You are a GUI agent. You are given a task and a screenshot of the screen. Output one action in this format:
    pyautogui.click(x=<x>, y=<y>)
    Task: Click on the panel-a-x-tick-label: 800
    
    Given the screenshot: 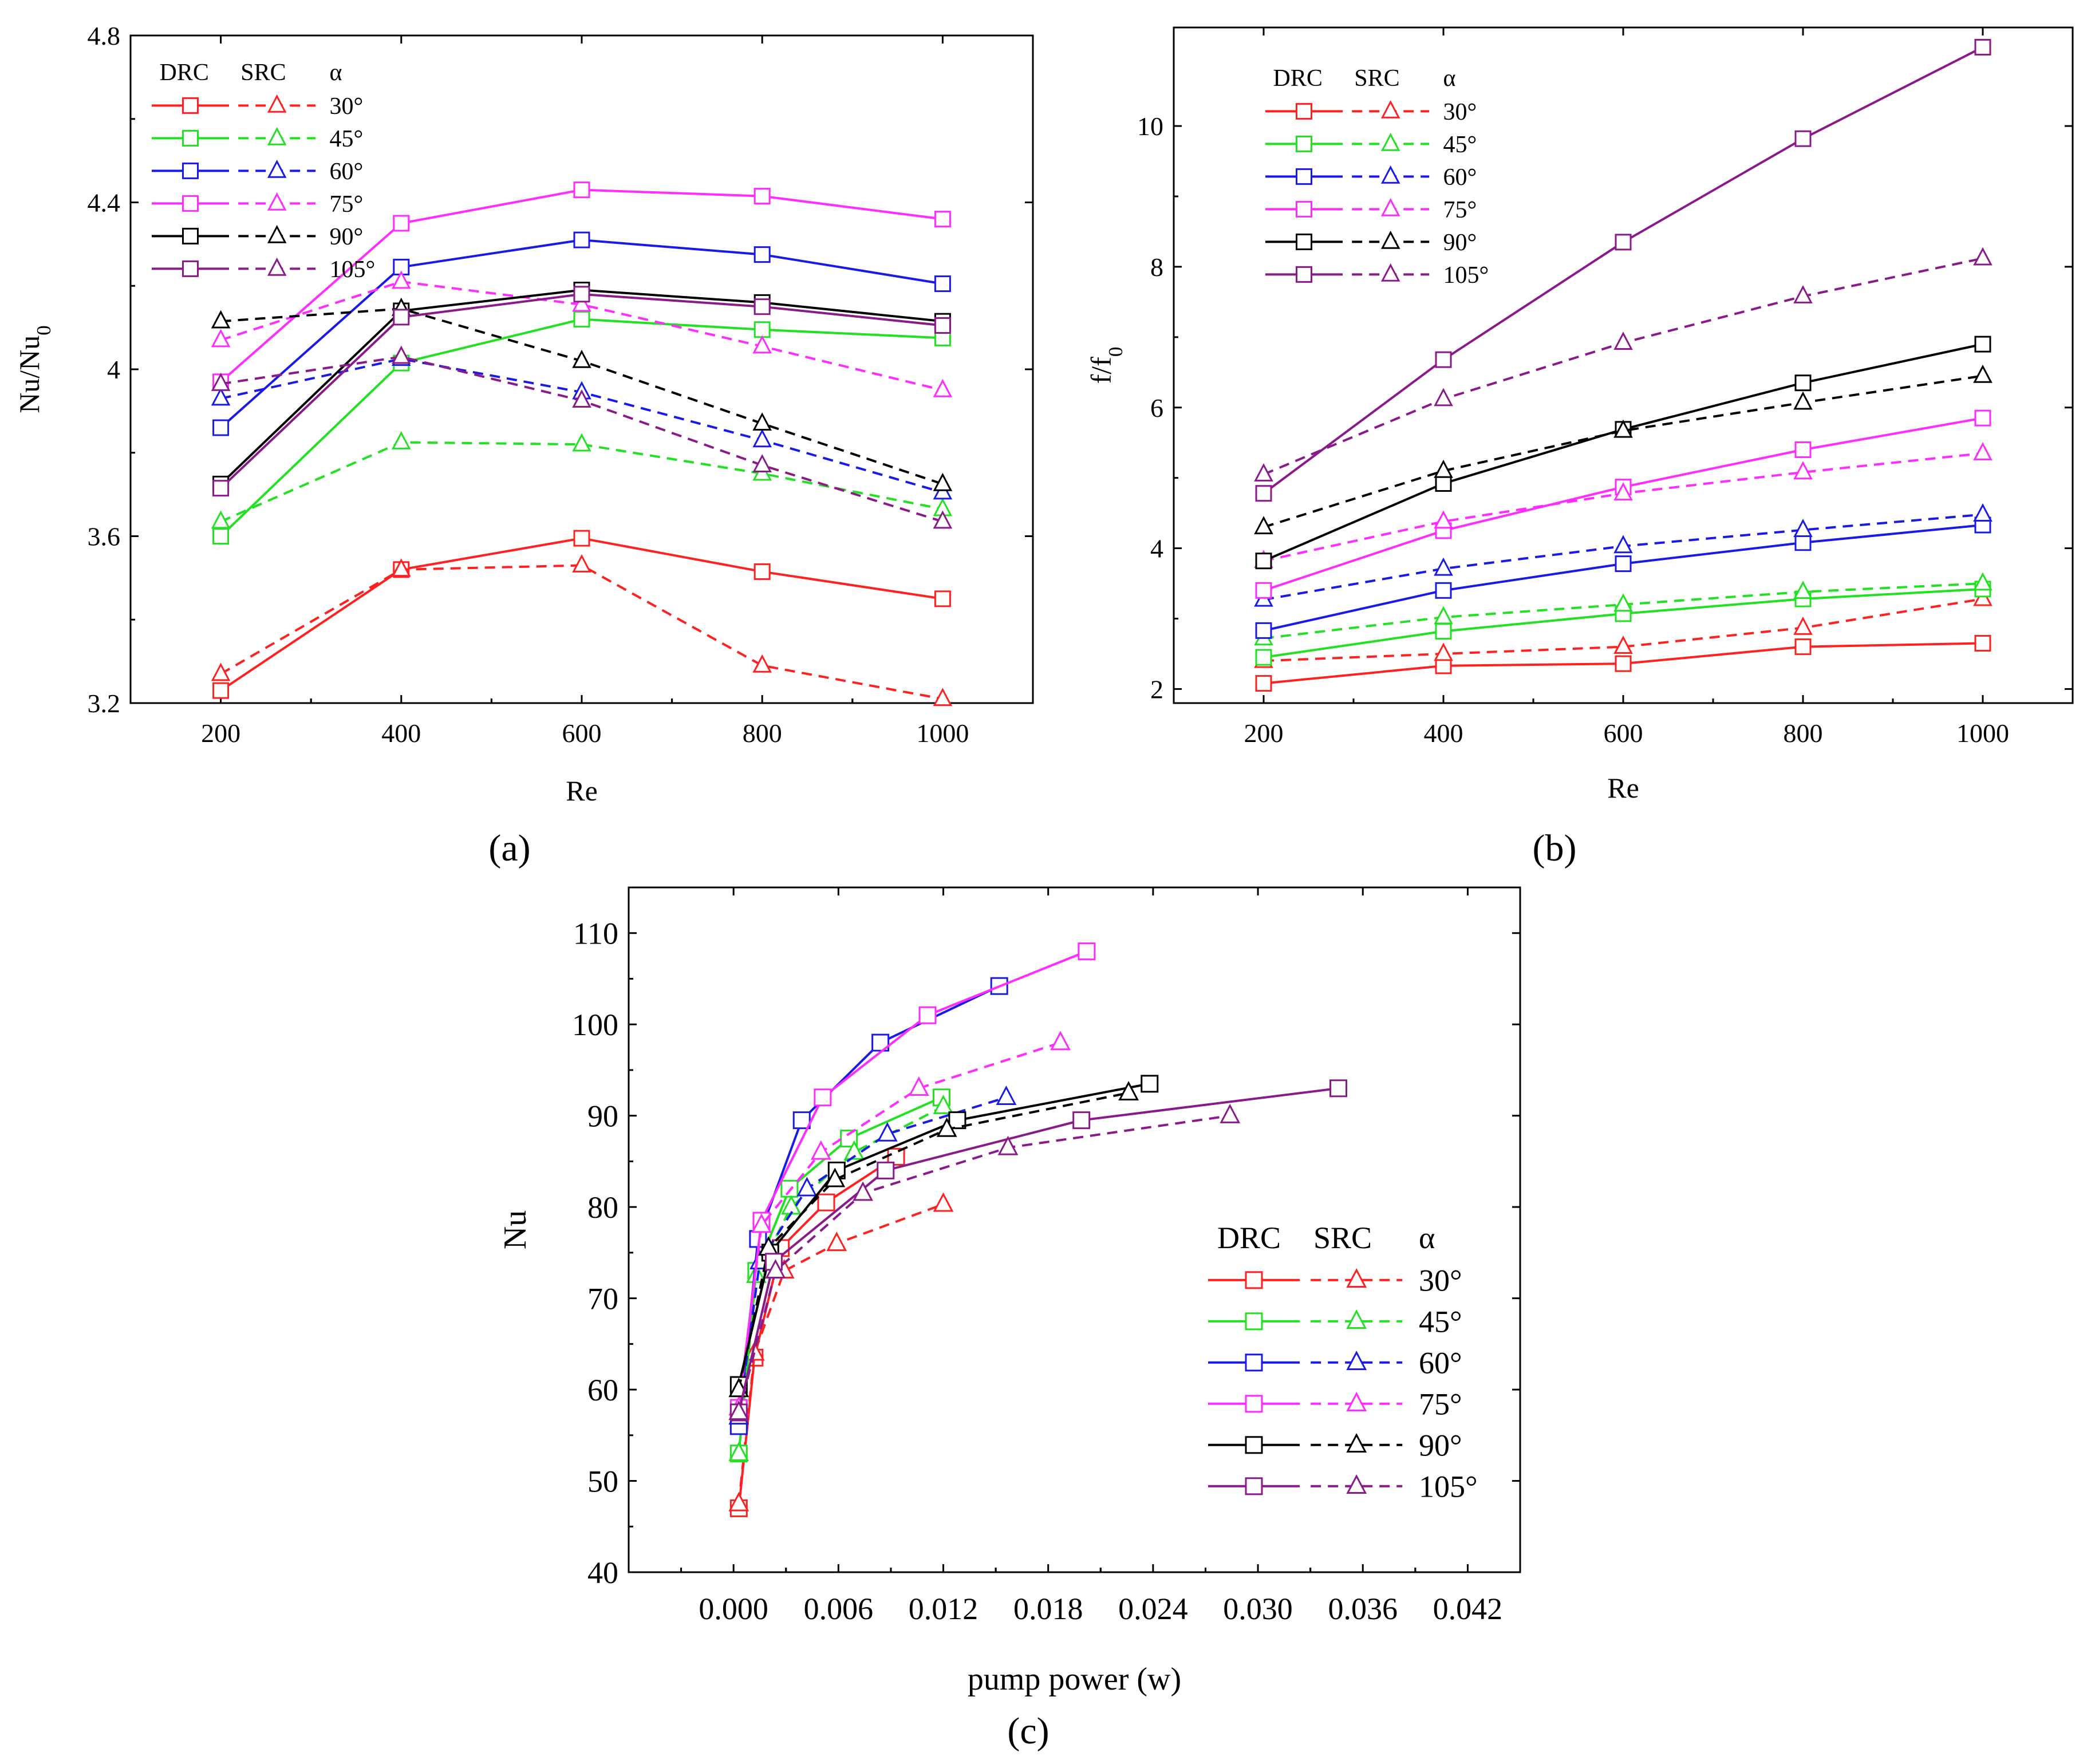 What is the action you would take?
    pyautogui.click(x=762, y=733)
    